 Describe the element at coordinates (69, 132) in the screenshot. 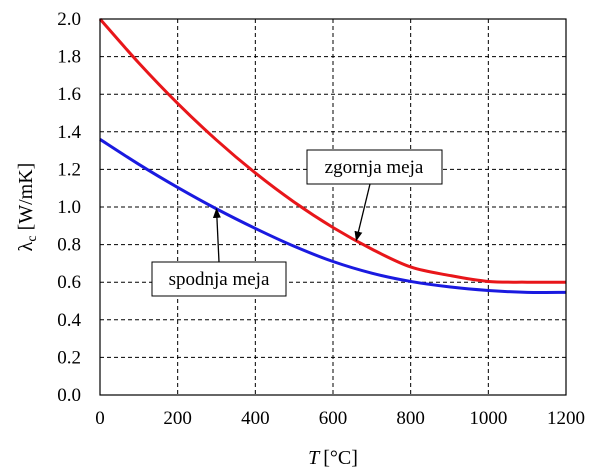

I see `y-tick-label: 1.4` at that location.